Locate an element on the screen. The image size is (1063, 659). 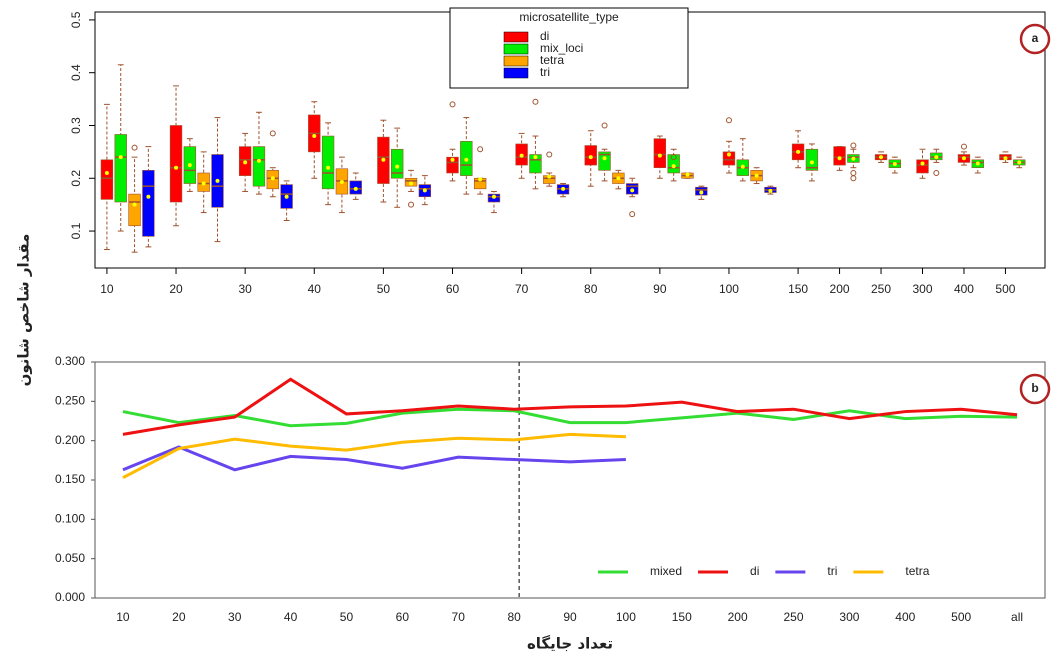
legend-box is located at coordinates (569, 48).